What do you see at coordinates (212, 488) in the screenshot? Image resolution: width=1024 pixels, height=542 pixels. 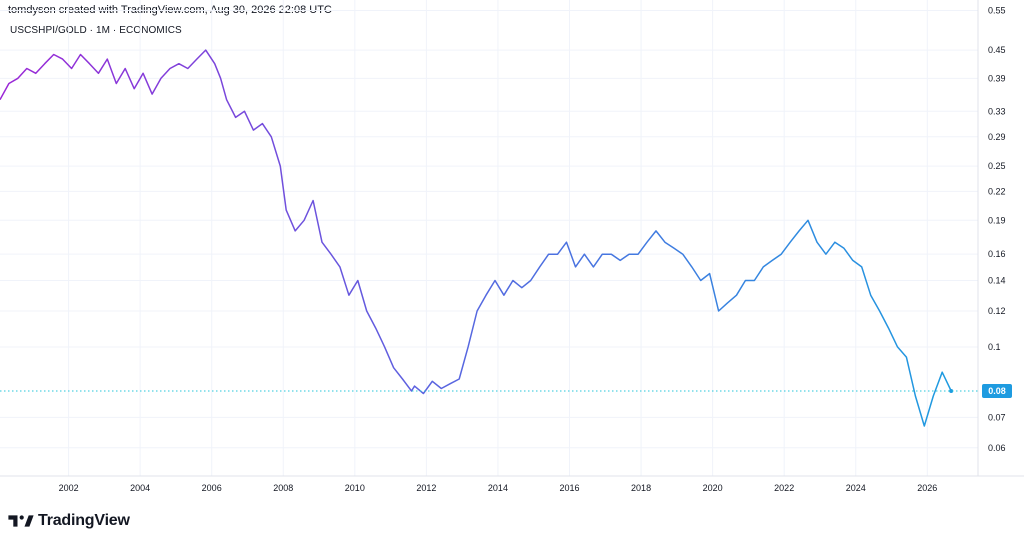 I see `x-tick-label: 2006` at bounding box center [212, 488].